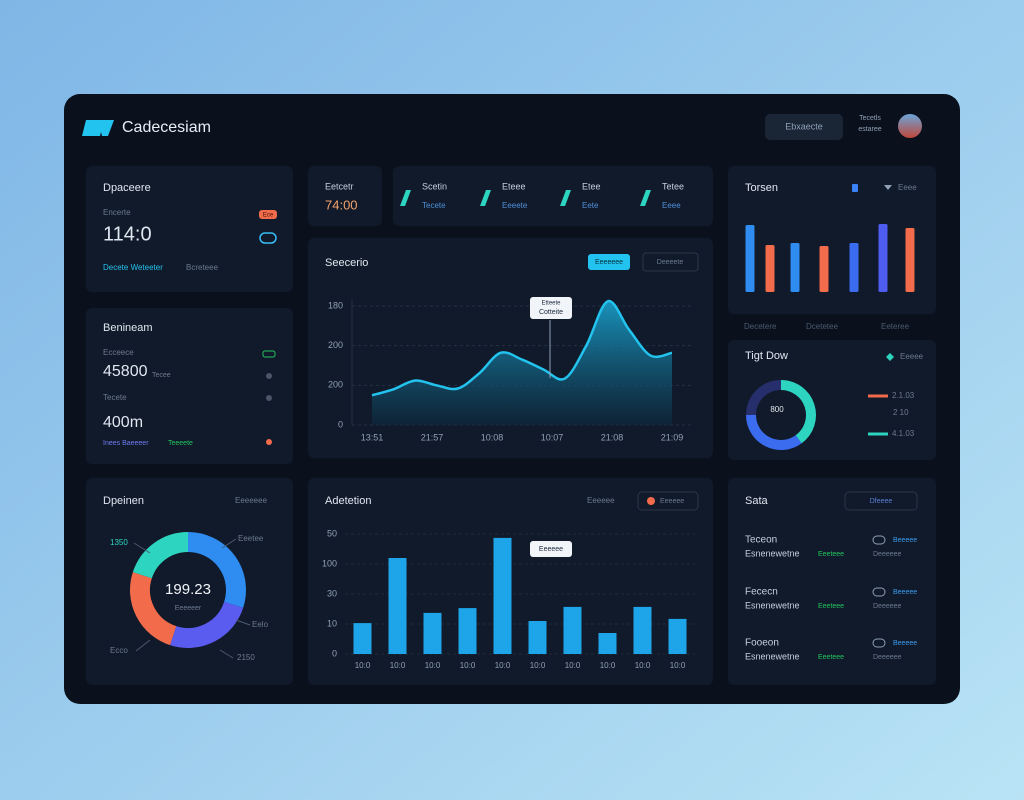  What do you see at coordinates (166, 127) in the screenshot?
I see `app-title: Cadecesiam` at bounding box center [166, 127].